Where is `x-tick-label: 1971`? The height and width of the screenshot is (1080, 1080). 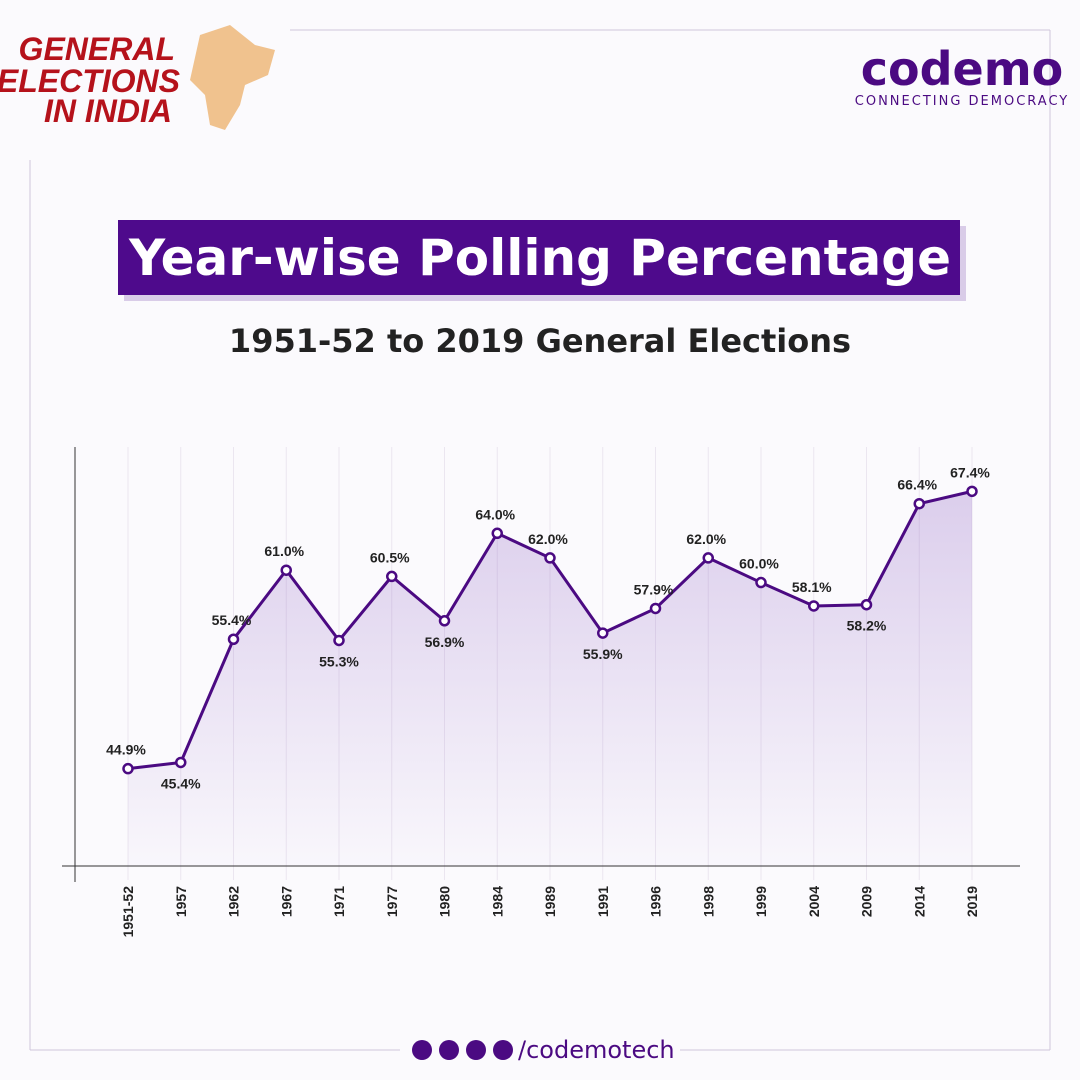 x-tick-label: 1971 is located at coordinates (339, 901).